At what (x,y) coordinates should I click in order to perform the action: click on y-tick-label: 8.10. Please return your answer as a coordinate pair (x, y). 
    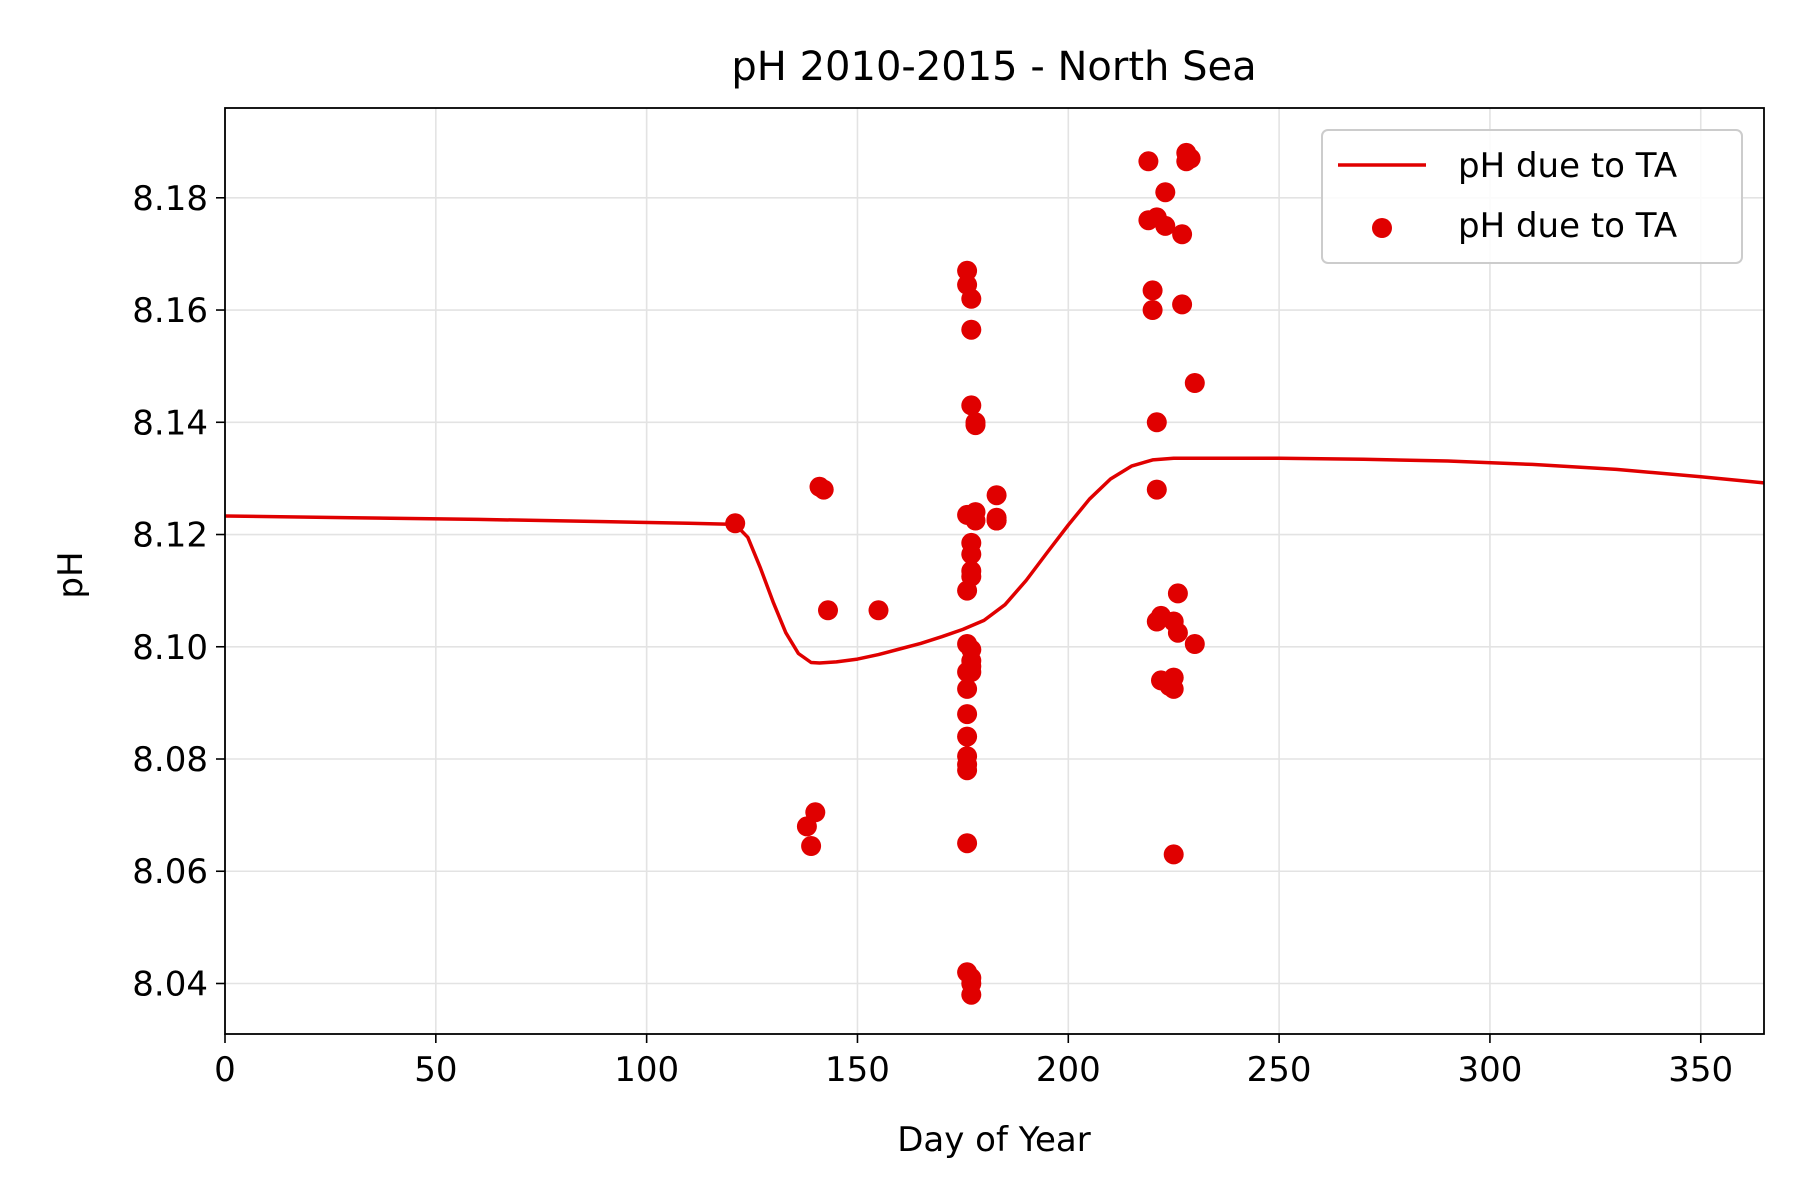
    Looking at the image, I should click on (170, 648).